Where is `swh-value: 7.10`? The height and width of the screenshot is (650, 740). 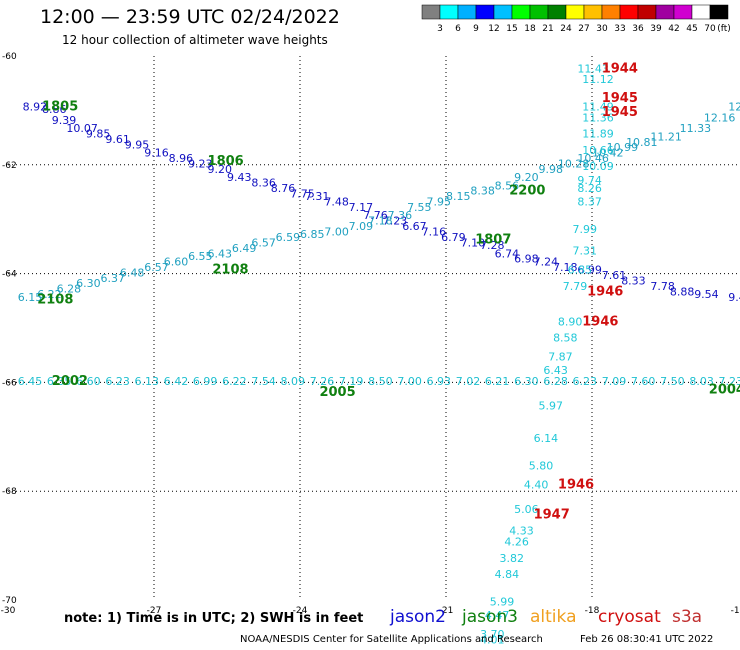 swh-value: 7.10 is located at coordinates (473, 242).